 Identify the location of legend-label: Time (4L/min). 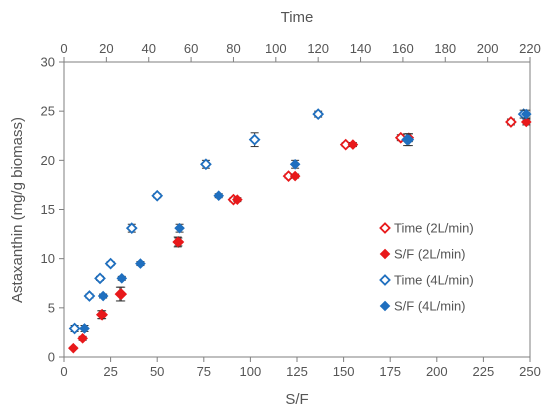
(434, 280).